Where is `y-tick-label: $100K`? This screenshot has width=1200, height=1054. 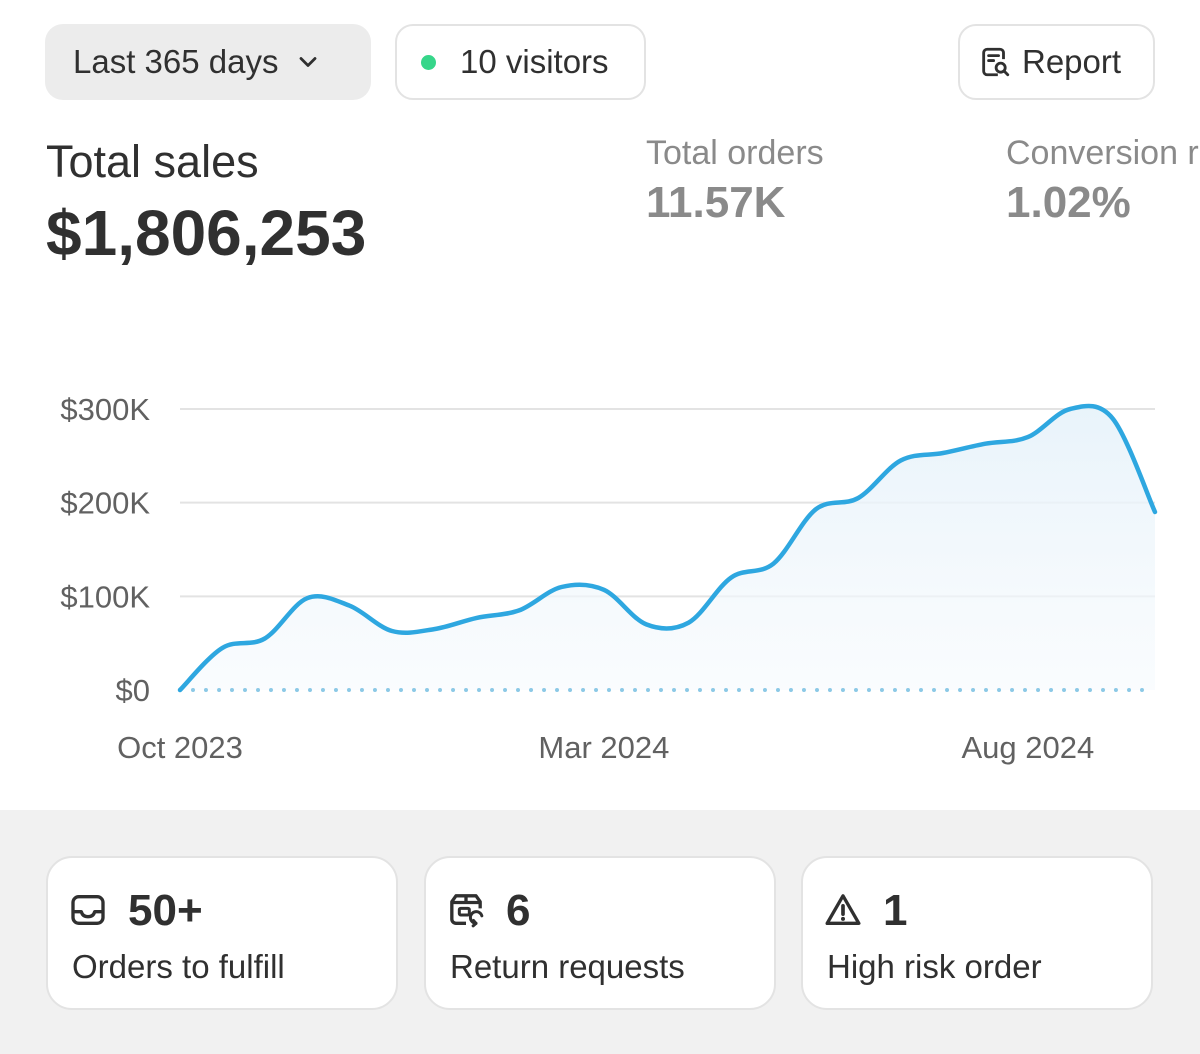 y-tick-label: $100K is located at coordinates (105, 596).